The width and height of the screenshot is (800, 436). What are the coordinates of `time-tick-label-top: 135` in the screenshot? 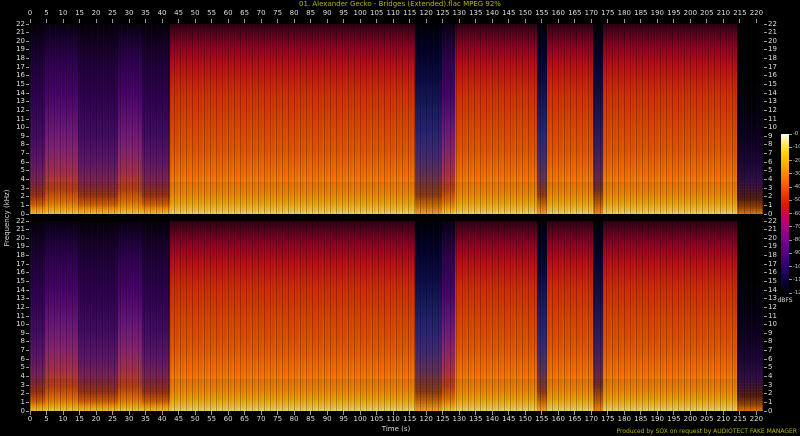 It's located at (476, 13).